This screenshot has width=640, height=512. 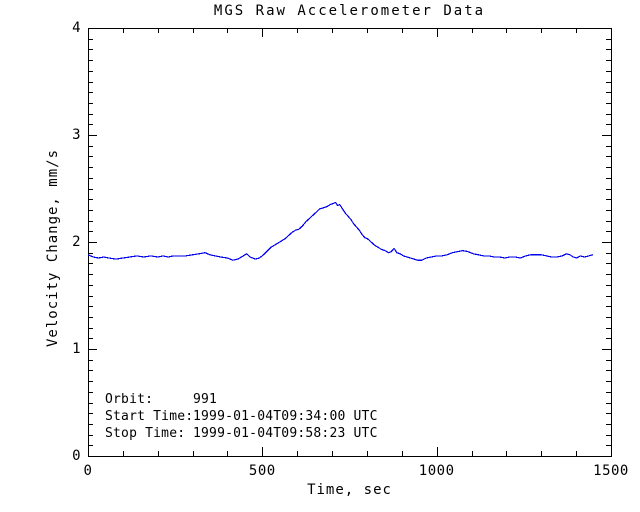 I want to click on x-tick-label: 1000, so click(x=436, y=471).